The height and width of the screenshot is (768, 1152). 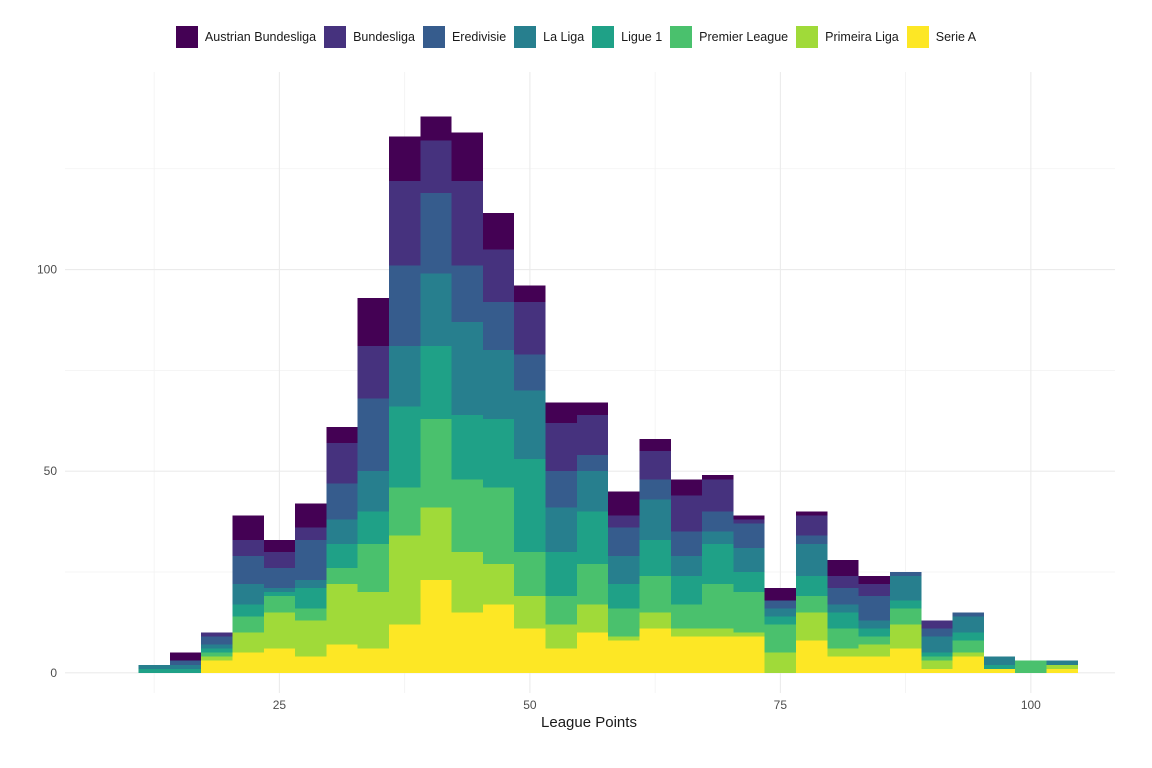 What do you see at coordinates (280, 705) in the screenshot?
I see `x-tick-label: 25` at bounding box center [280, 705].